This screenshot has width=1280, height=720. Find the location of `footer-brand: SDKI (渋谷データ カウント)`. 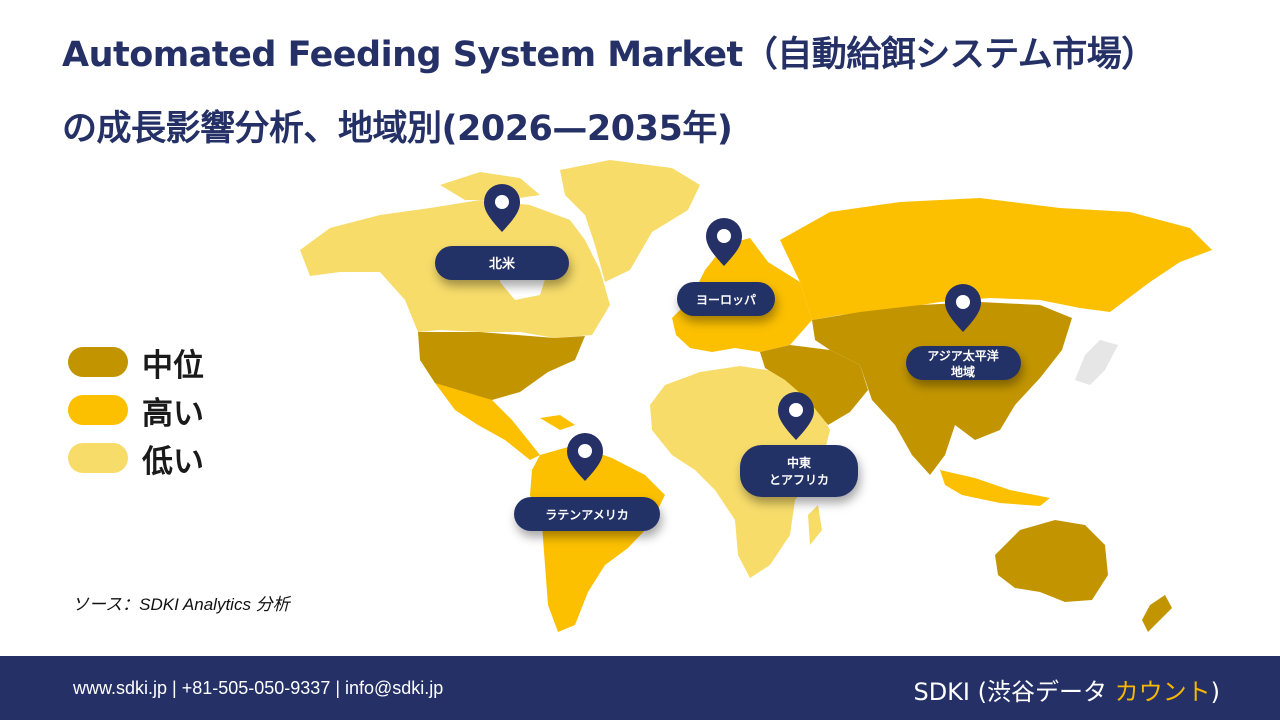

footer-brand: SDKI (渋谷データ カウント) is located at coordinates (1066, 689).